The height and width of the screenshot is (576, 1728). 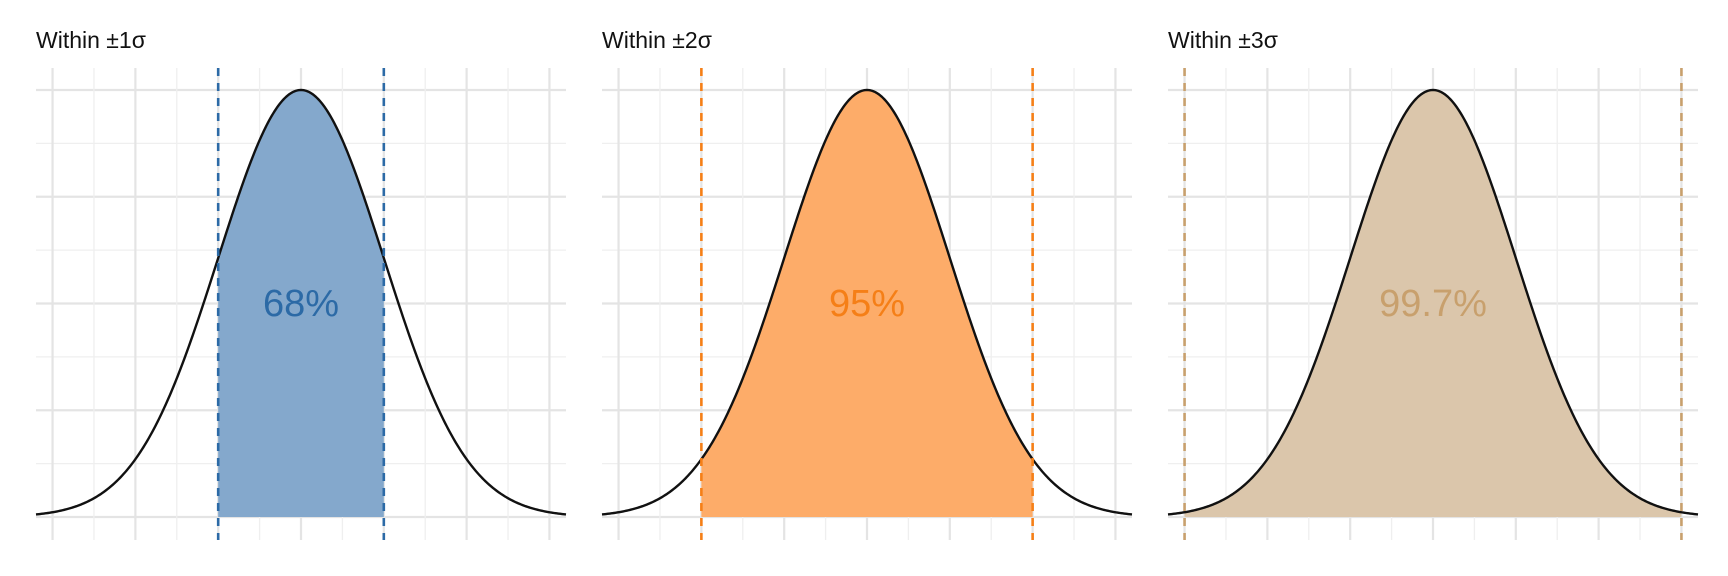 What do you see at coordinates (1223, 40) in the screenshot?
I see `panel-title: Within ±3σ` at bounding box center [1223, 40].